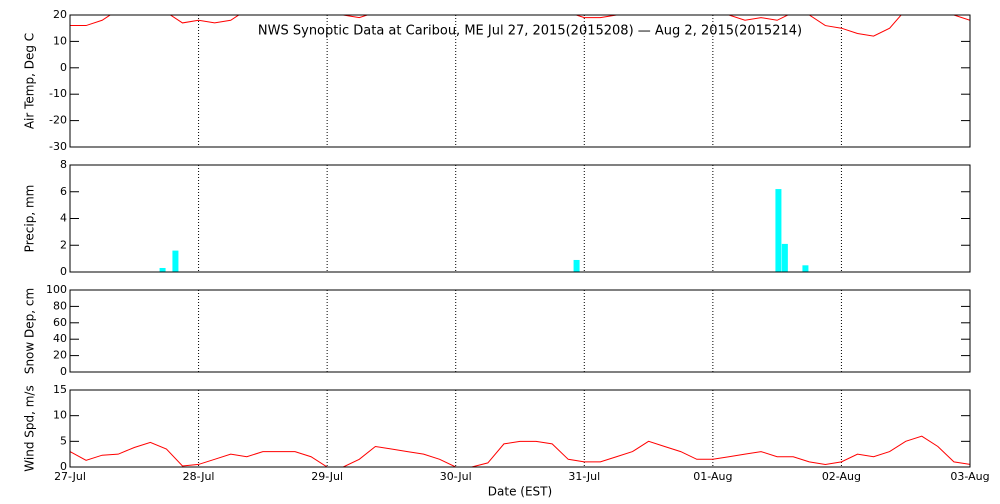  Describe the element at coordinates (969, 476) in the screenshot. I see `x-tick-label: 03-Aug` at that location.